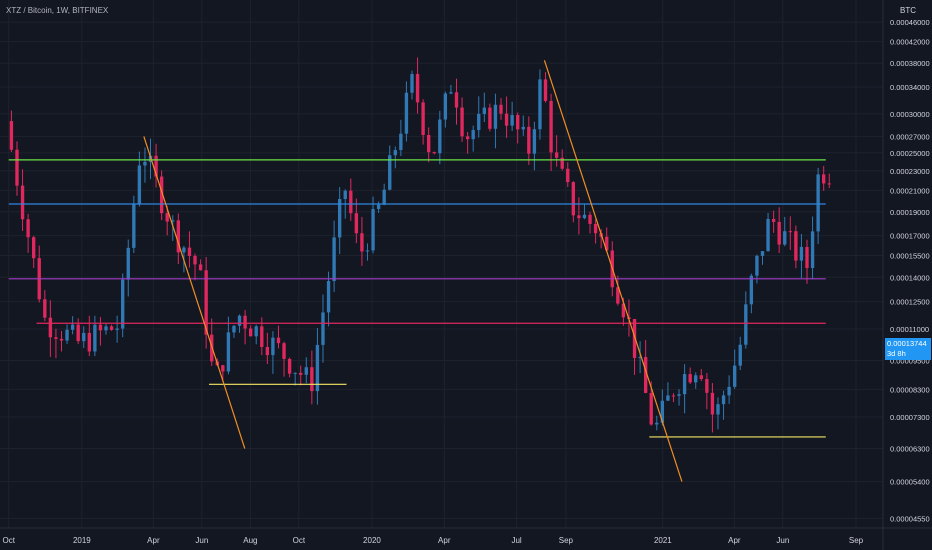 This screenshot has width=932, height=550. I want to click on bar-countdown: 3d 8h, so click(896, 353).